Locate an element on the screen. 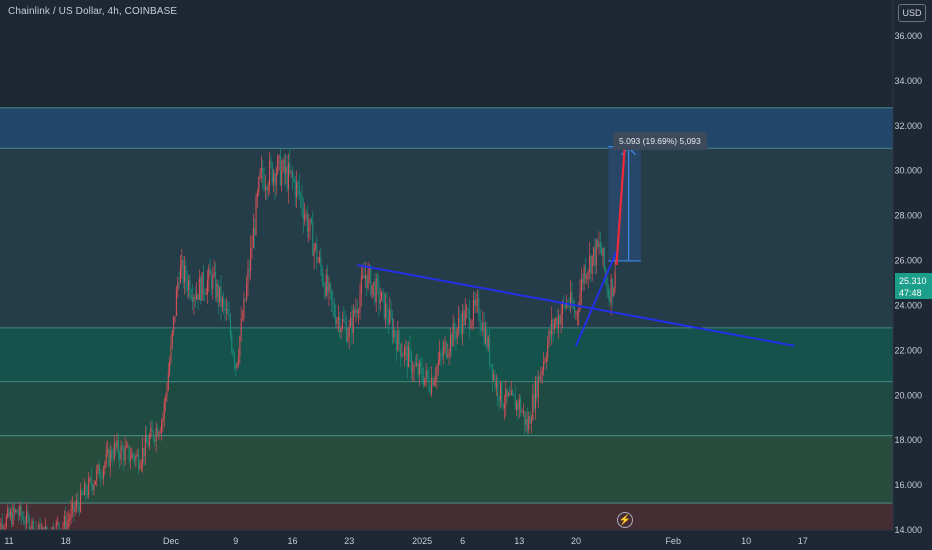  price-tick-label: 14.000 is located at coordinates (908, 530).